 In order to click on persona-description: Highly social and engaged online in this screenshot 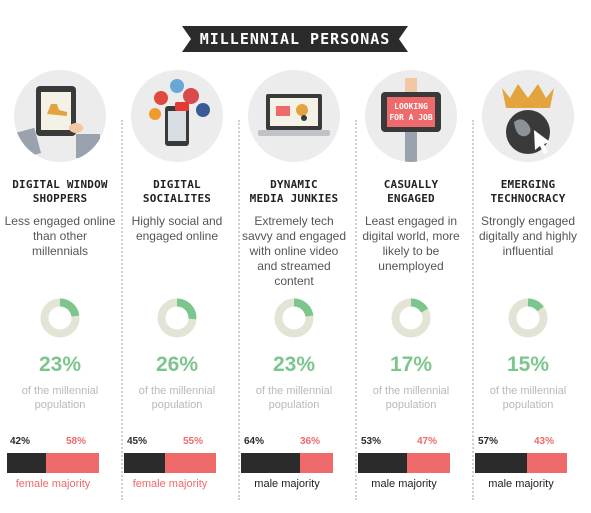, I will do `click(177, 228)`.